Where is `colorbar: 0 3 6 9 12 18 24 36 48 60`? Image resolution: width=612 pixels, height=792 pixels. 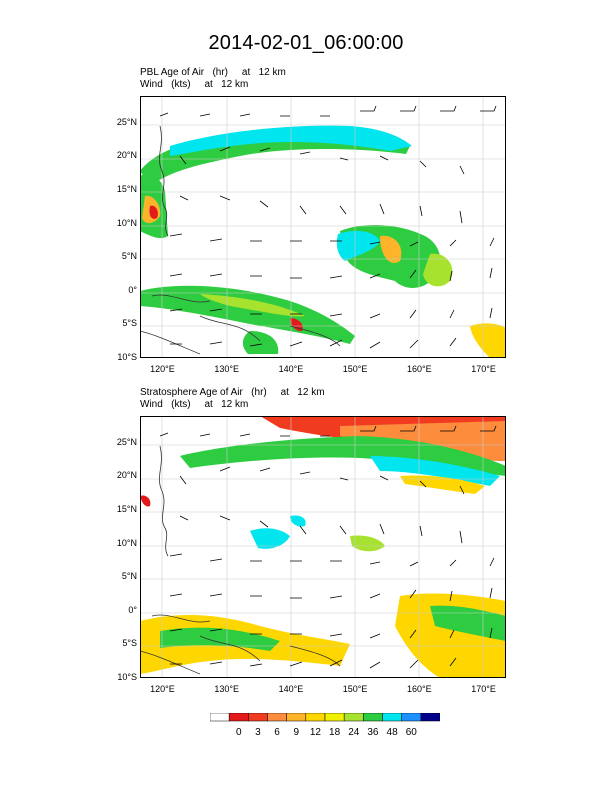 colorbar: 0 3 6 9 12 18 24 36 48 60 is located at coordinates (325, 730).